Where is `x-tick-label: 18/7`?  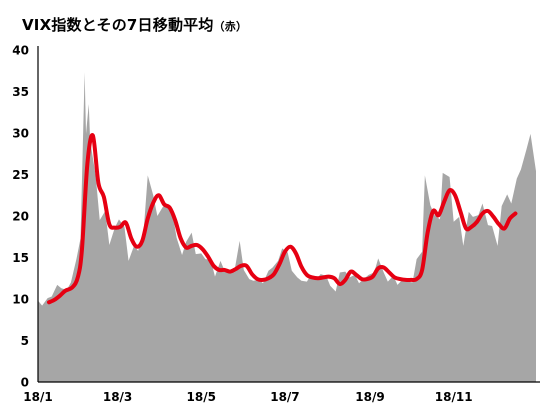
x-tick-label: 18/7 is located at coordinates (284, 397).